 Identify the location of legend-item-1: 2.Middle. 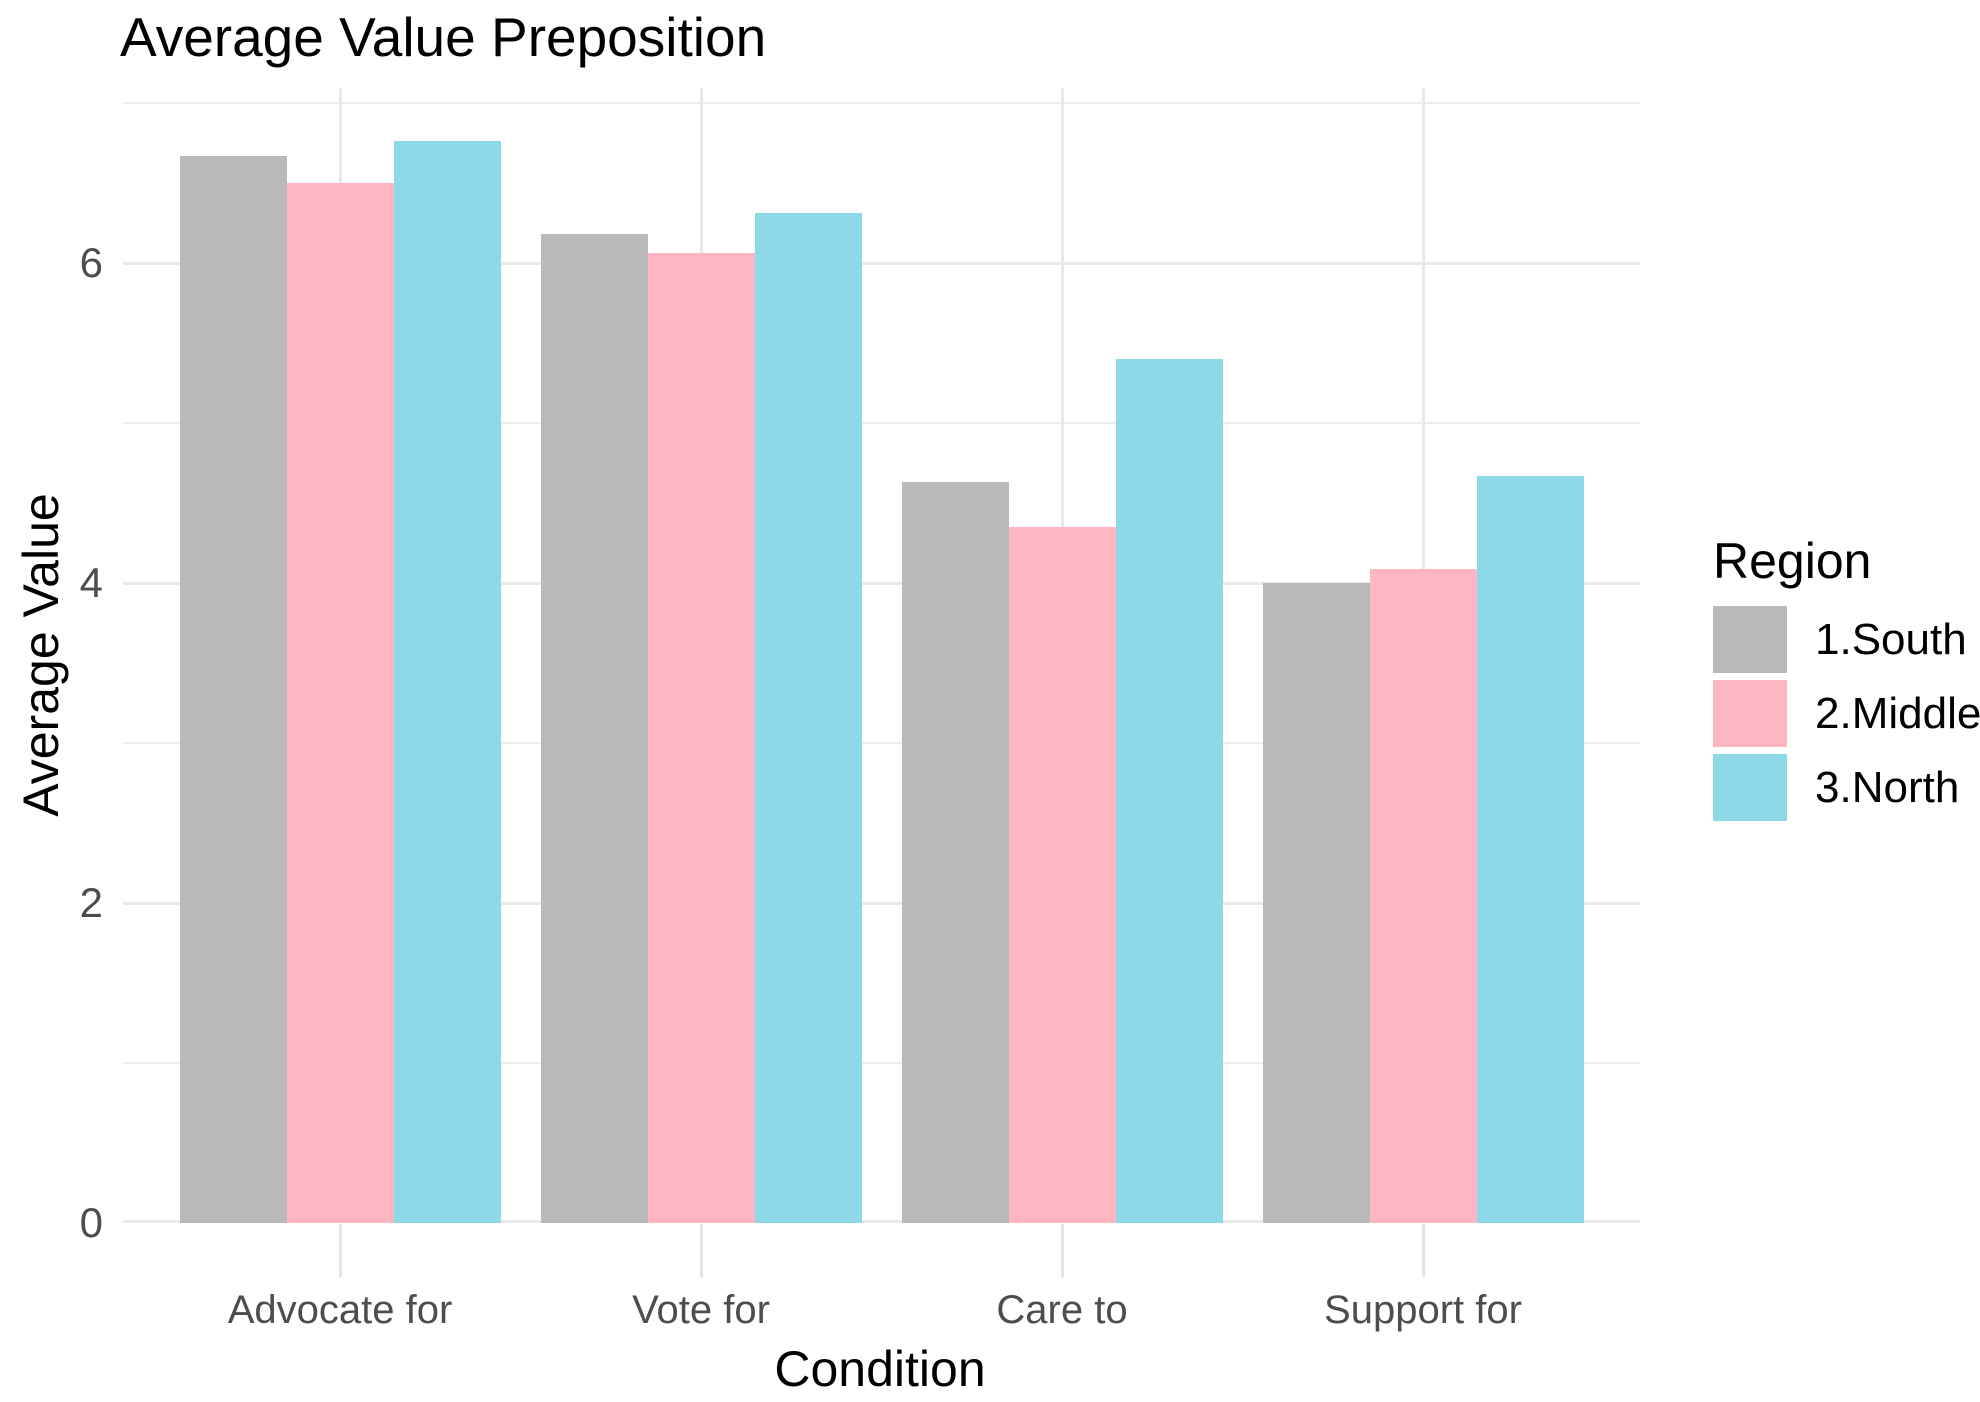
(1846, 713).